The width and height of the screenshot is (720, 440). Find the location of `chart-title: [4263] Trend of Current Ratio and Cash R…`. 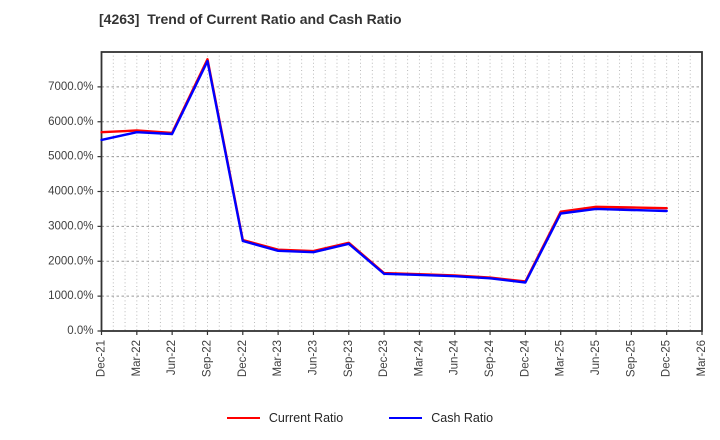

chart-title: [4263] Trend of Current Ratio and Cash R… is located at coordinates (250, 19).